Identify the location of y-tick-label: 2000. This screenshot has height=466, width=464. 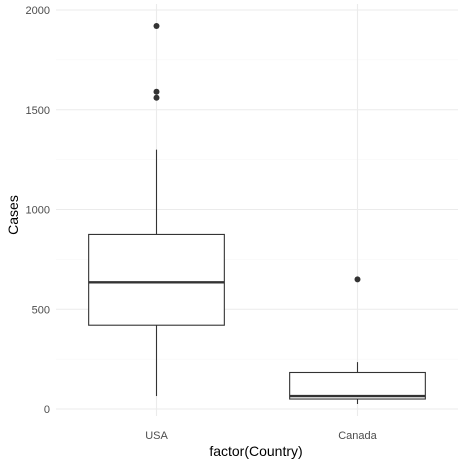
(38, 11).